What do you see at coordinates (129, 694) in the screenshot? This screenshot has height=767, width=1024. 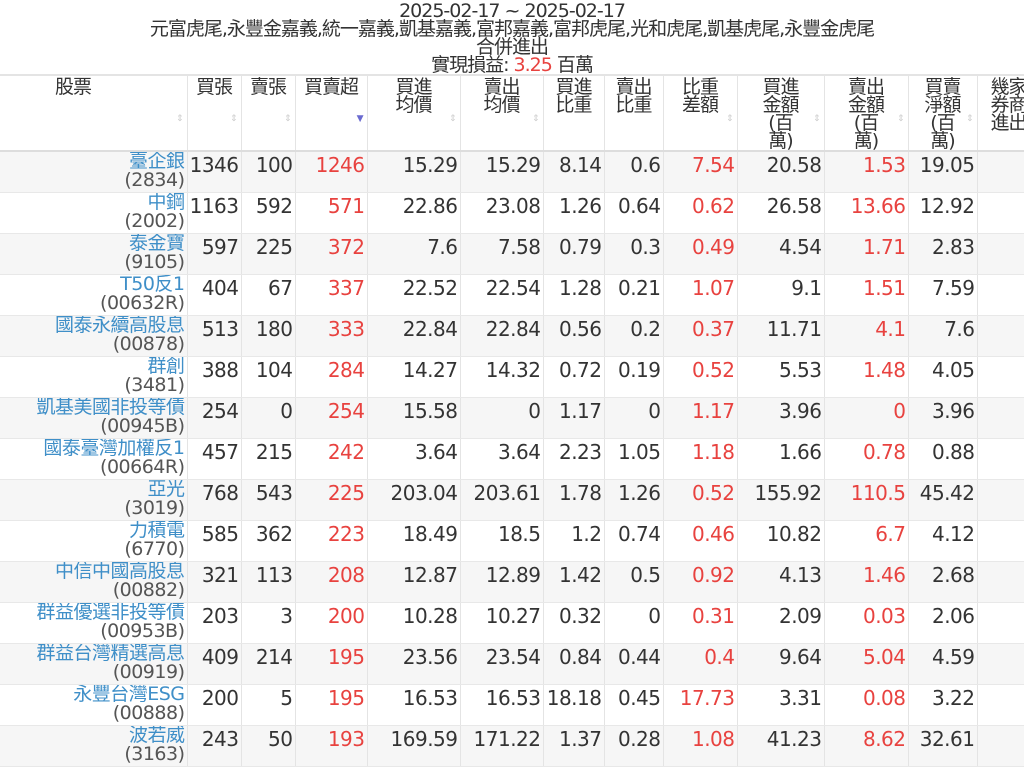 I see `stock-name-link: 永豐台灣ESG` at bounding box center [129, 694].